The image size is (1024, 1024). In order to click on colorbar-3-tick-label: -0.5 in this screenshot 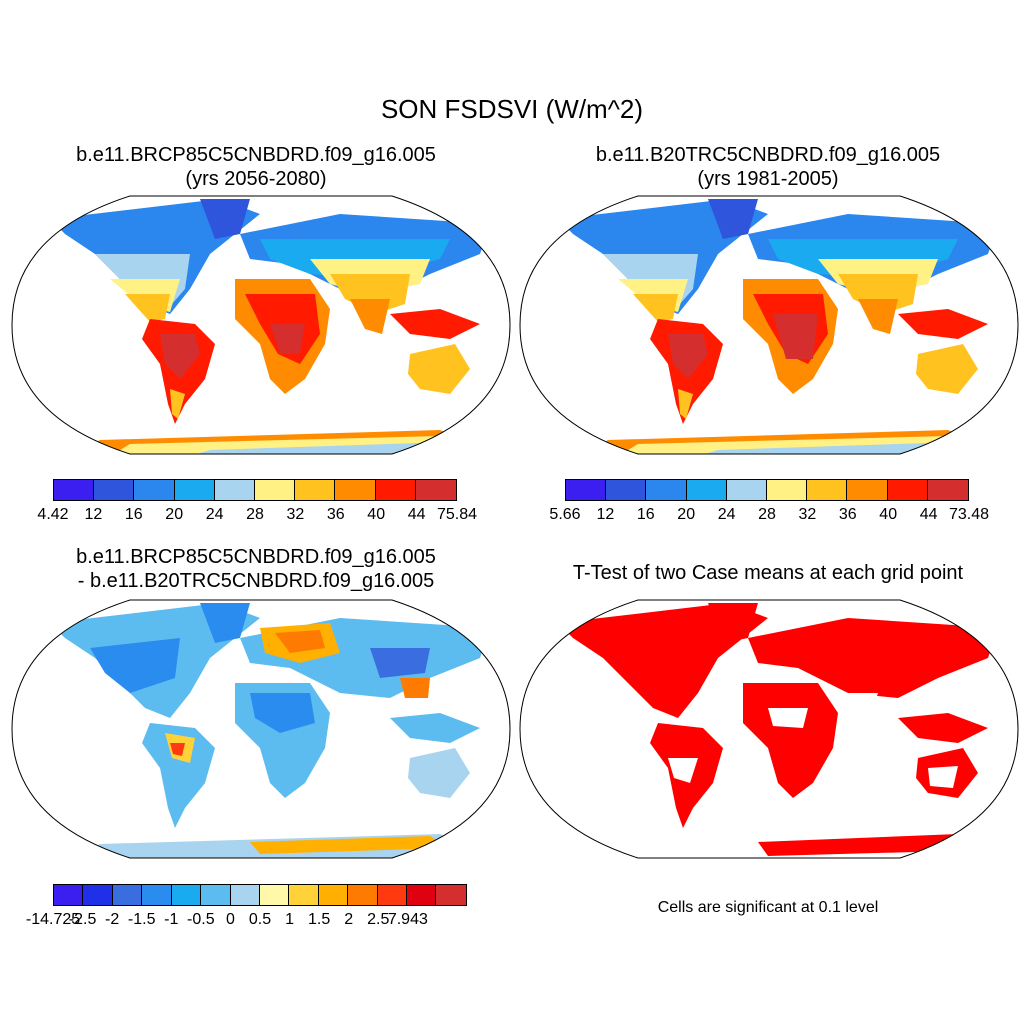, I will do `click(201, 919)`.